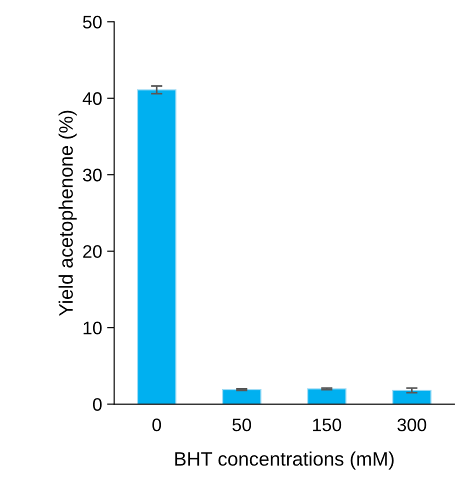 Image resolution: width=466 pixels, height=484 pixels. What do you see at coordinates (411, 425) in the screenshot?
I see `x-tick-label: 300` at bounding box center [411, 425].